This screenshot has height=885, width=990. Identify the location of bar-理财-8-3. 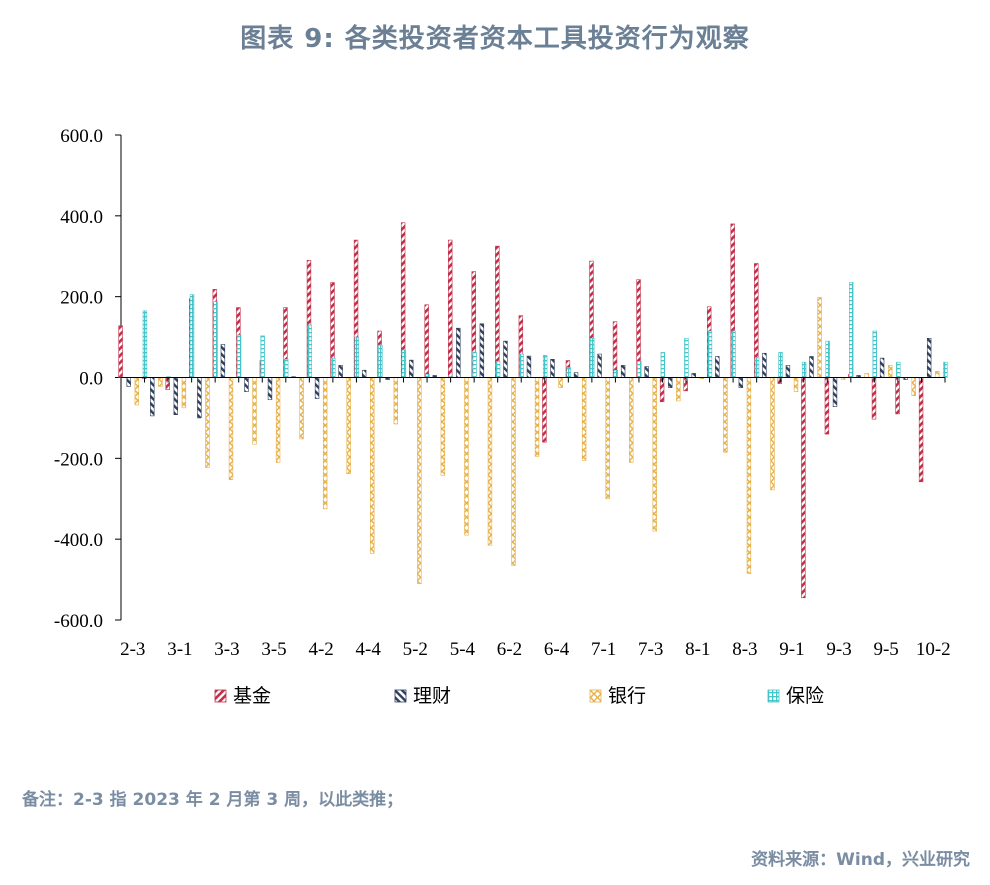
(741, 382).